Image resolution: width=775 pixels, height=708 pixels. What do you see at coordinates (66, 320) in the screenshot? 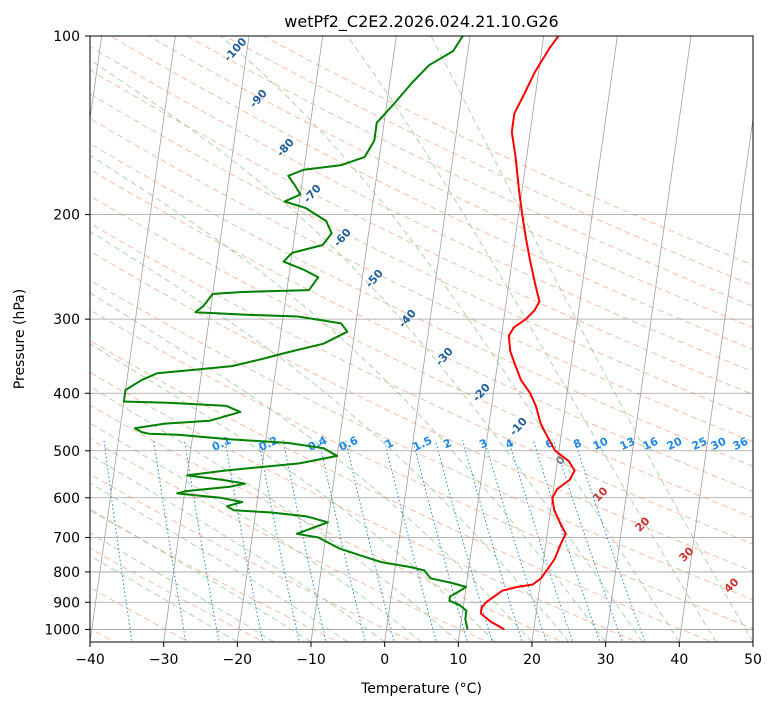
I see `y-tick-label: 300` at bounding box center [66, 320].